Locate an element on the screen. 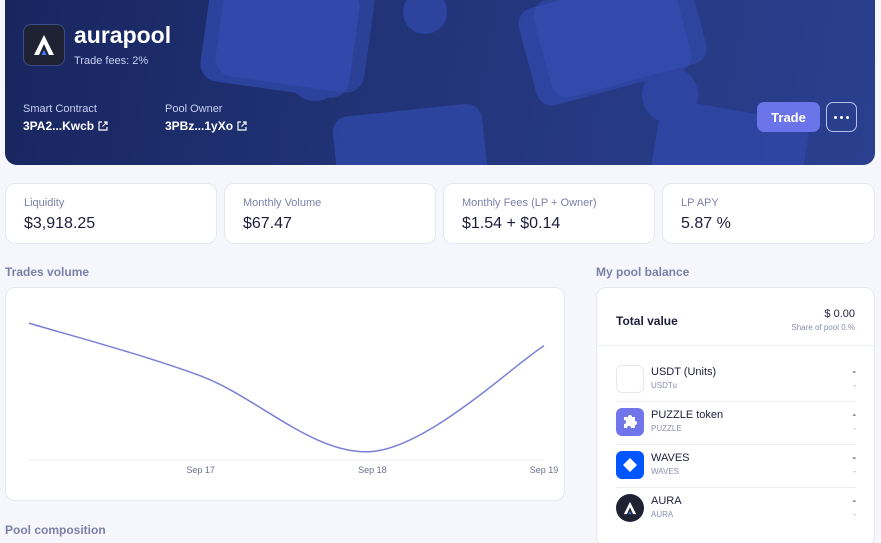  pool-owner-label: Pool Owner is located at coordinates (194, 109).